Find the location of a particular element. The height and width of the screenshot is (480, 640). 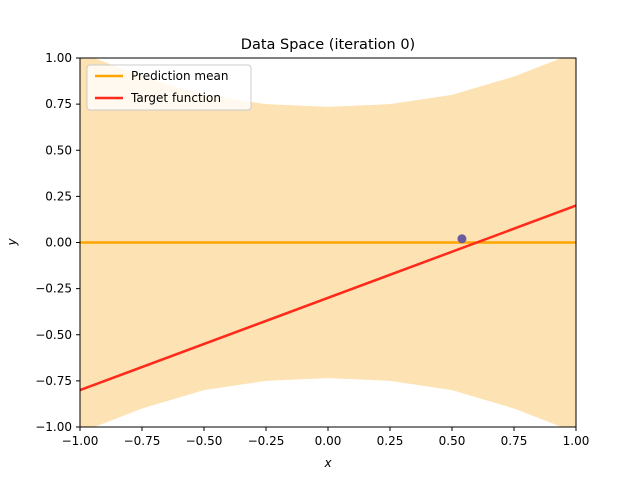

legend-label-prediction-mean: Prediction mean is located at coordinates (179, 76).